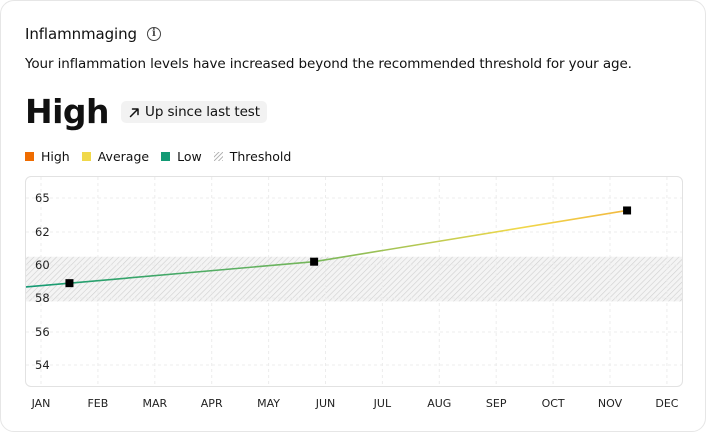  Describe the element at coordinates (260, 156) in the screenshot. I see `legend-label-threshold: Threshold` at that location.